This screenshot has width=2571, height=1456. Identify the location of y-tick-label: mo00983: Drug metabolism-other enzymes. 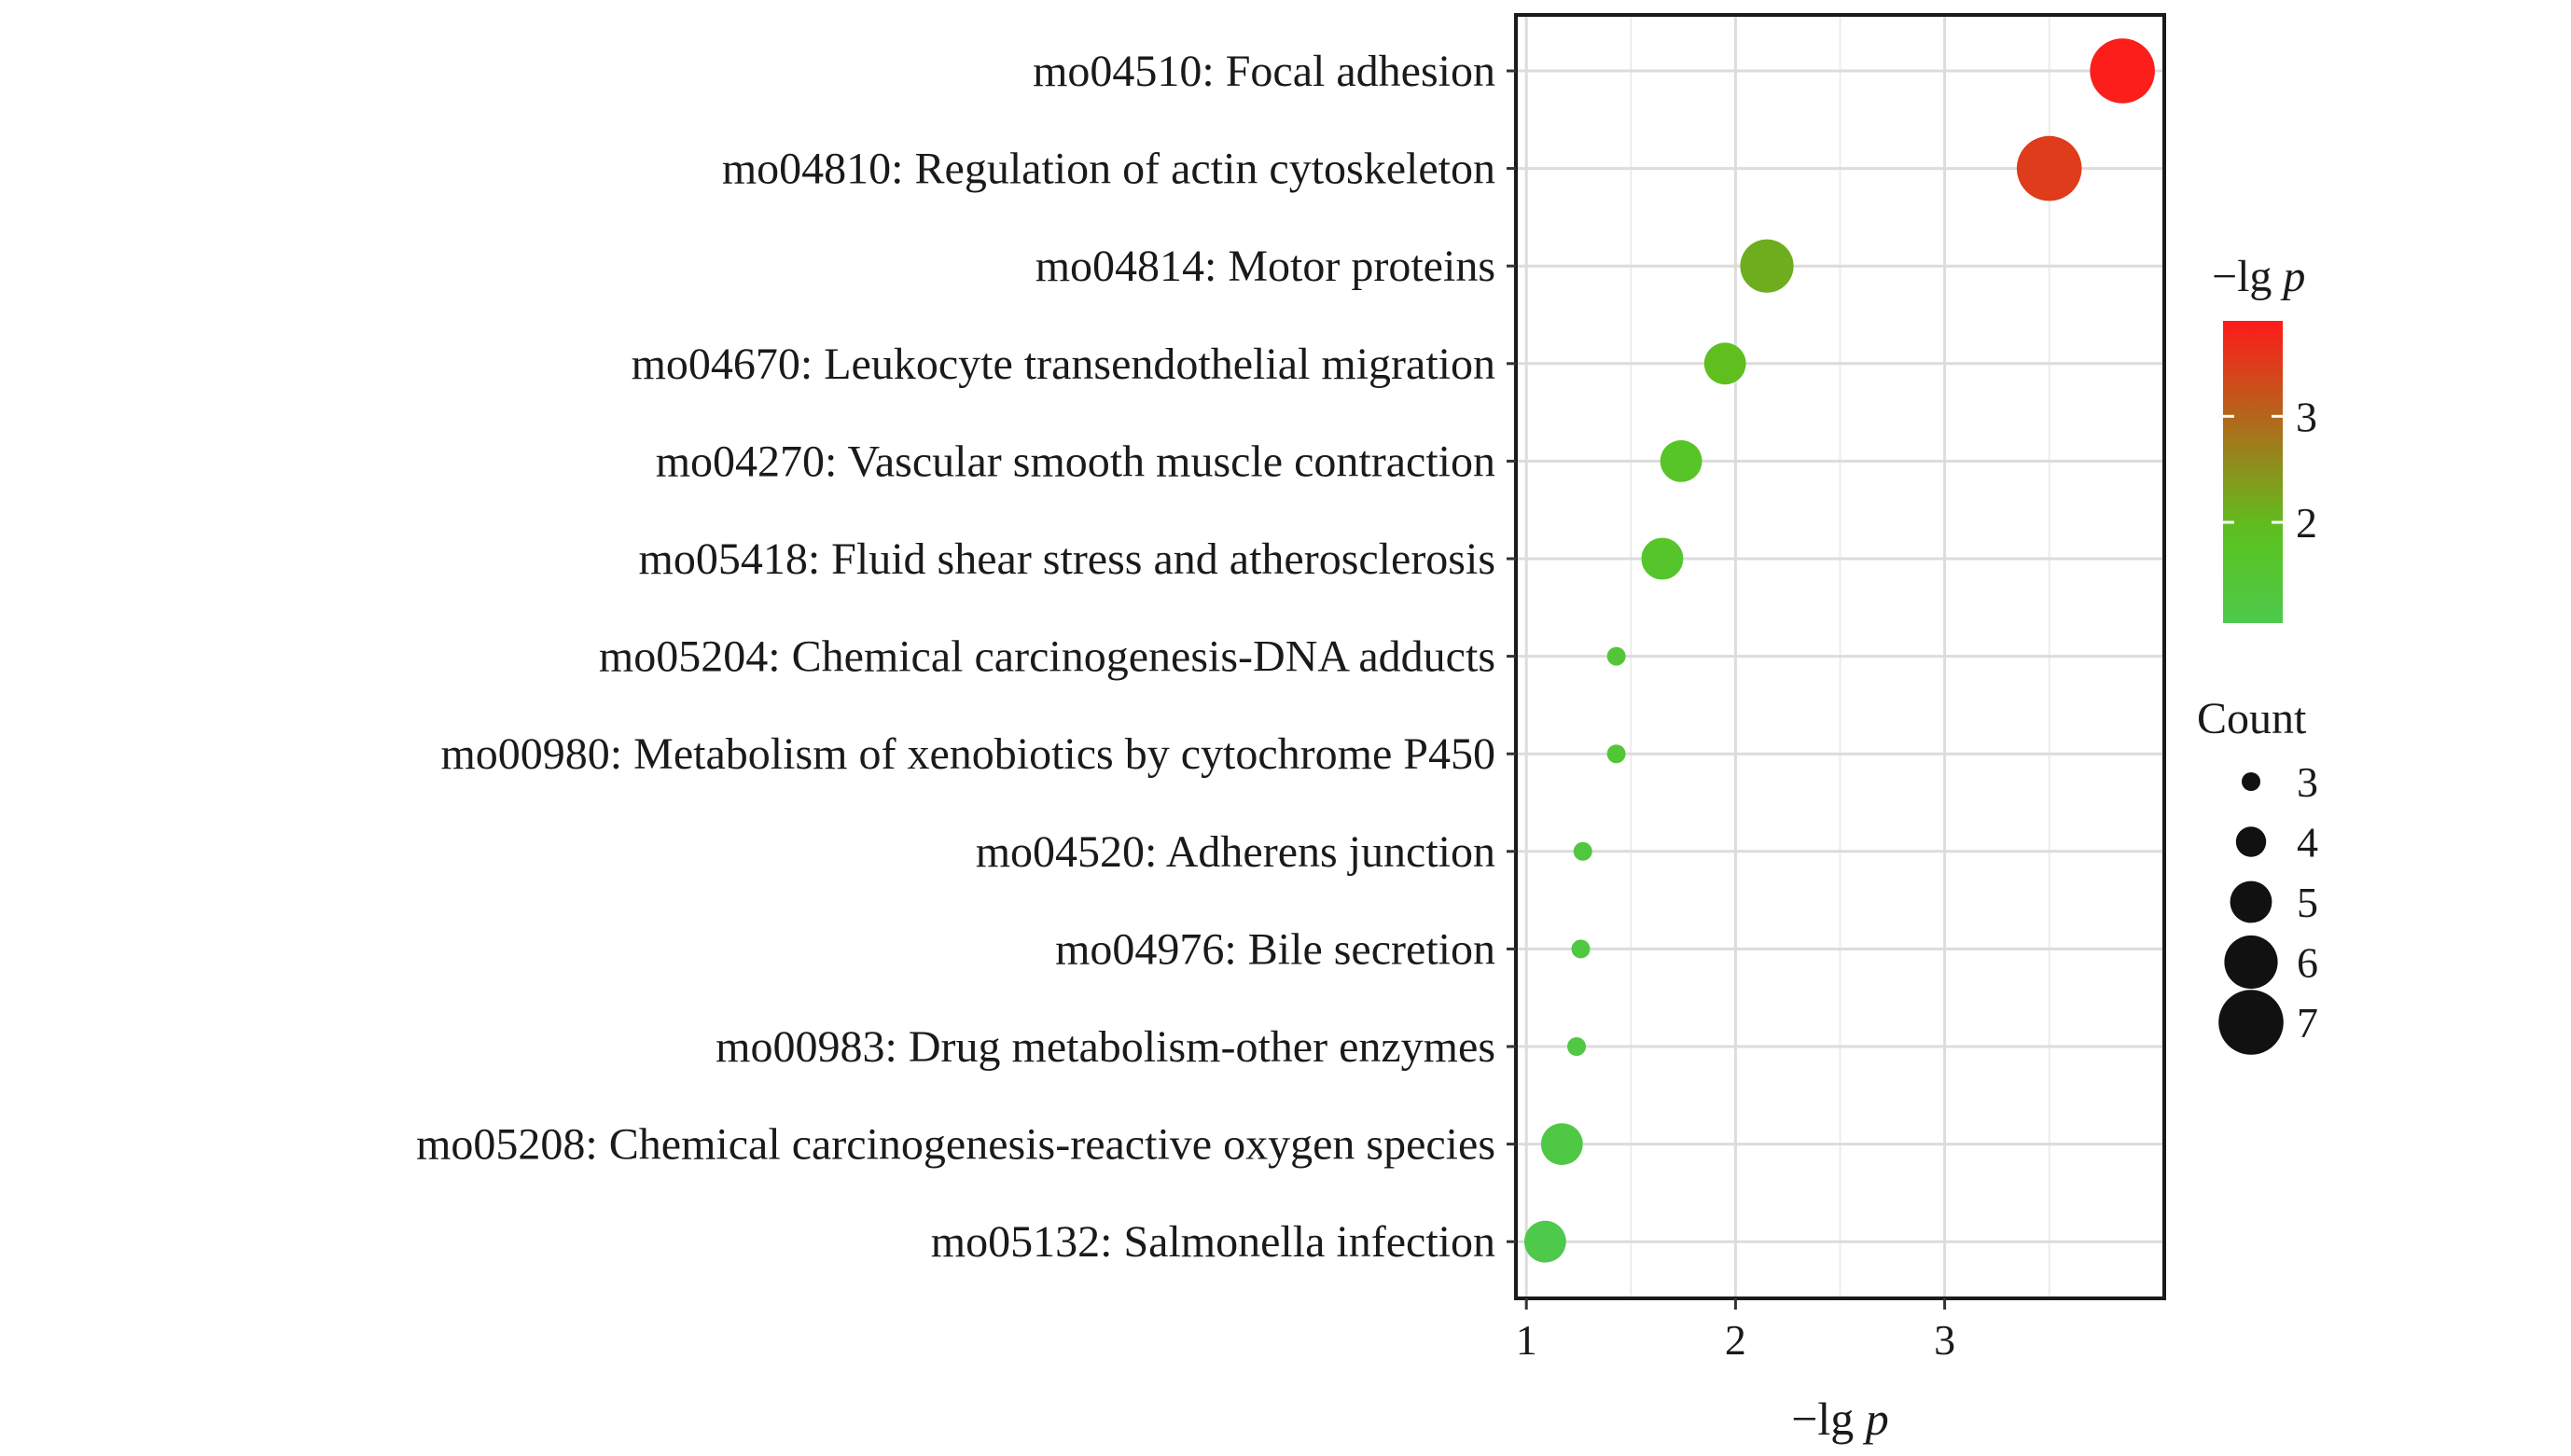
(1105, 1047).